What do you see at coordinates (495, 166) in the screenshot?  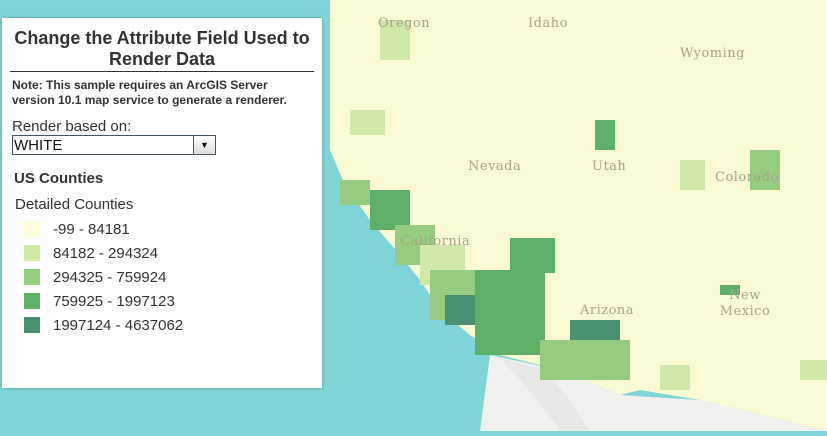 I see `map-label-nevada: Nevada` at bounding box center [495, 166].